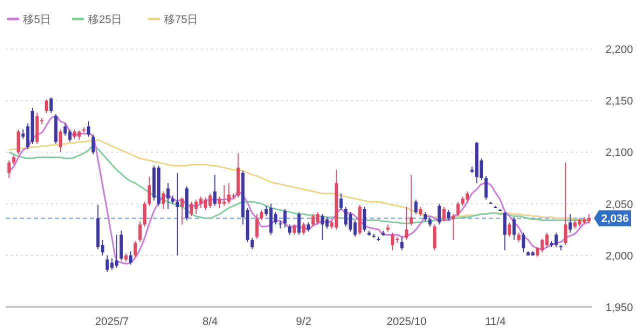 The image size is (640, 335). I want to click on ref-line-label: 2,036, so click(615, 219).